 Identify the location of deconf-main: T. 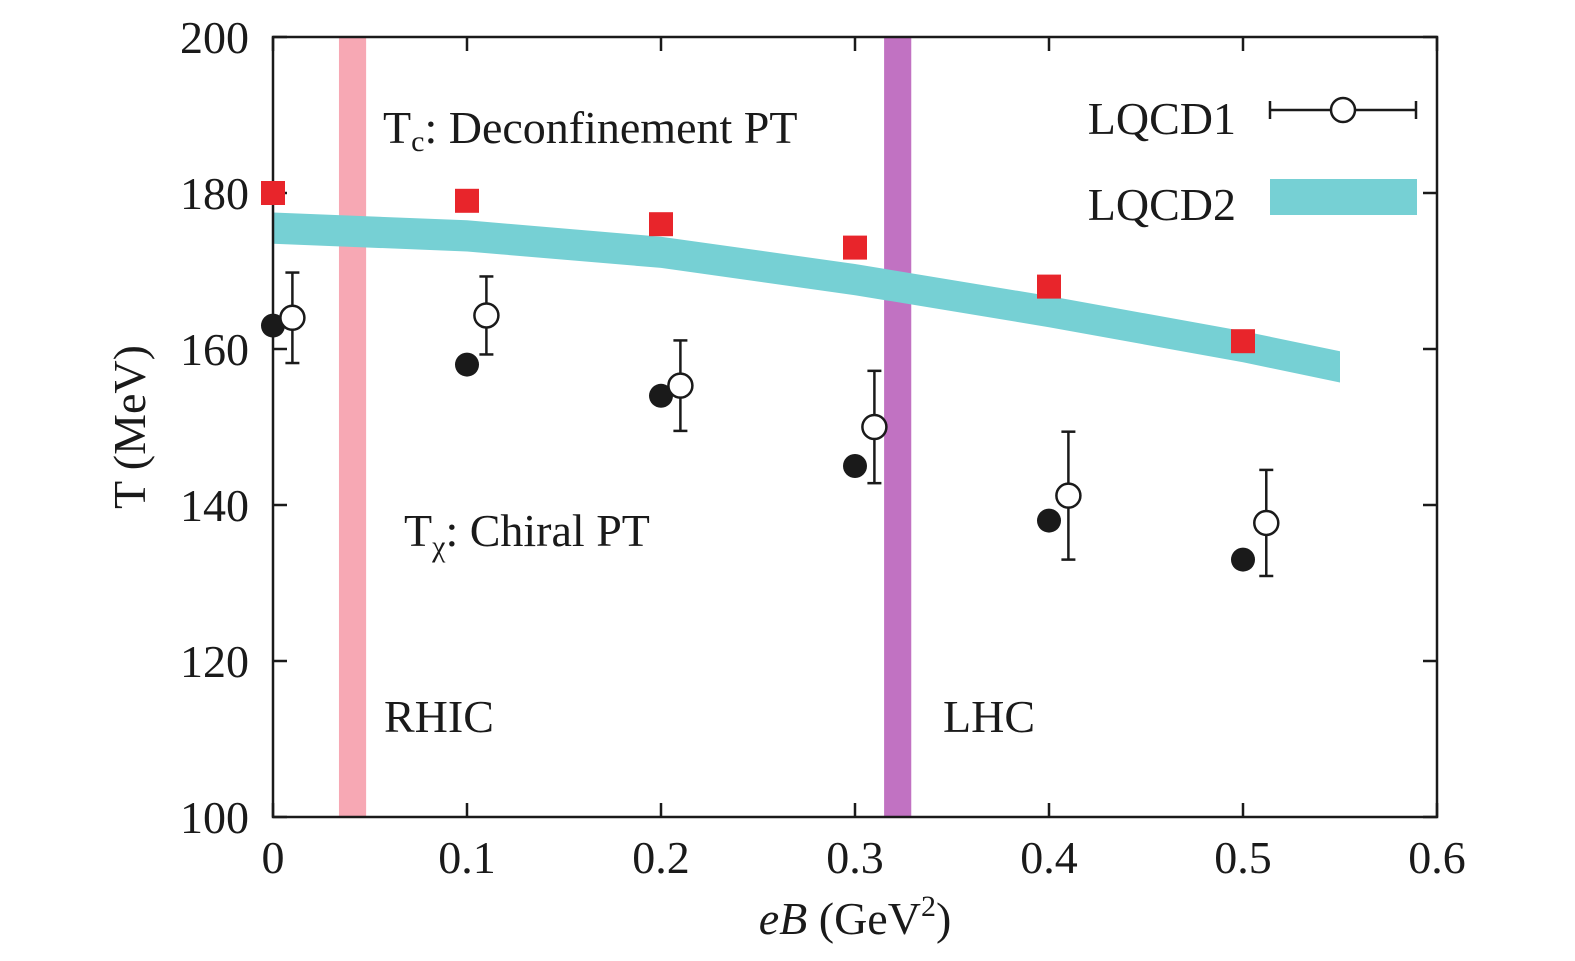
(397, 127).